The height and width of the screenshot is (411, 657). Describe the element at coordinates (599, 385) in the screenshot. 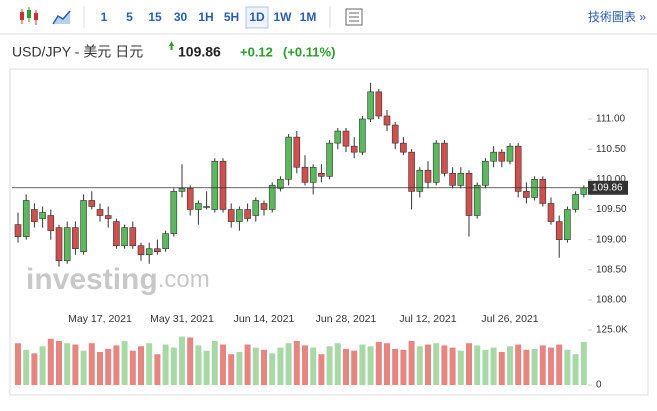

I see `volume-tick-label: 0` at that location.